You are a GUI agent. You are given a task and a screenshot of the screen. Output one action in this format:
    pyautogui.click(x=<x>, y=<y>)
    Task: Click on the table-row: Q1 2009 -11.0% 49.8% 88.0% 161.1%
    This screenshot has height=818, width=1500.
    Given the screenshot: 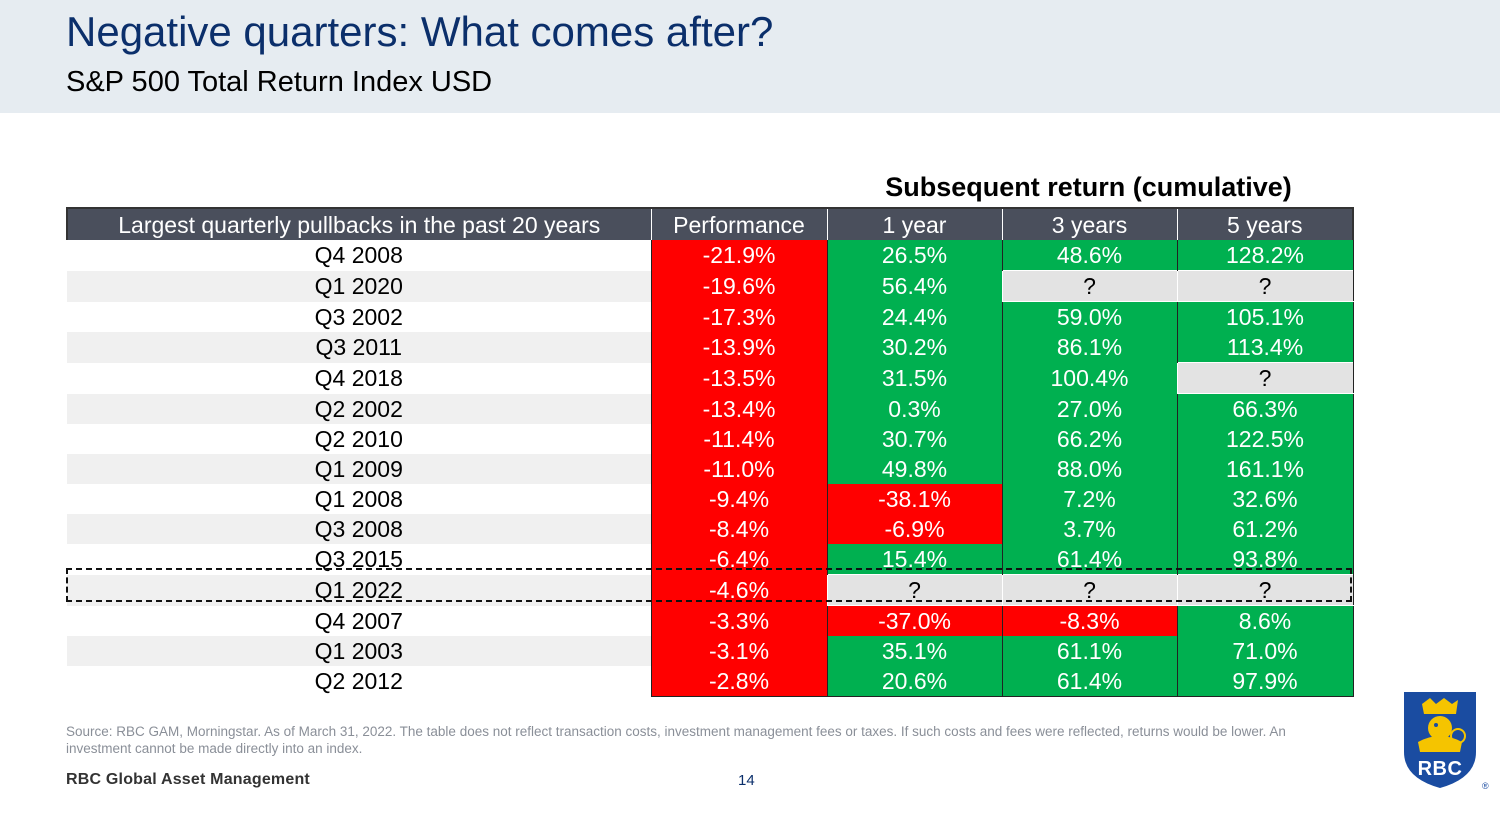 What is the action you would take?
    pyautogui.click(x=710, y=469)
    